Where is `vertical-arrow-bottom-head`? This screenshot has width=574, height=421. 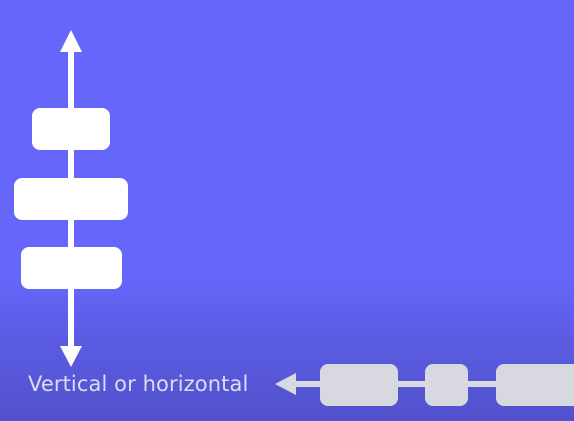
vertical-arrow-bottom-head is located at coordinates (71, 356).